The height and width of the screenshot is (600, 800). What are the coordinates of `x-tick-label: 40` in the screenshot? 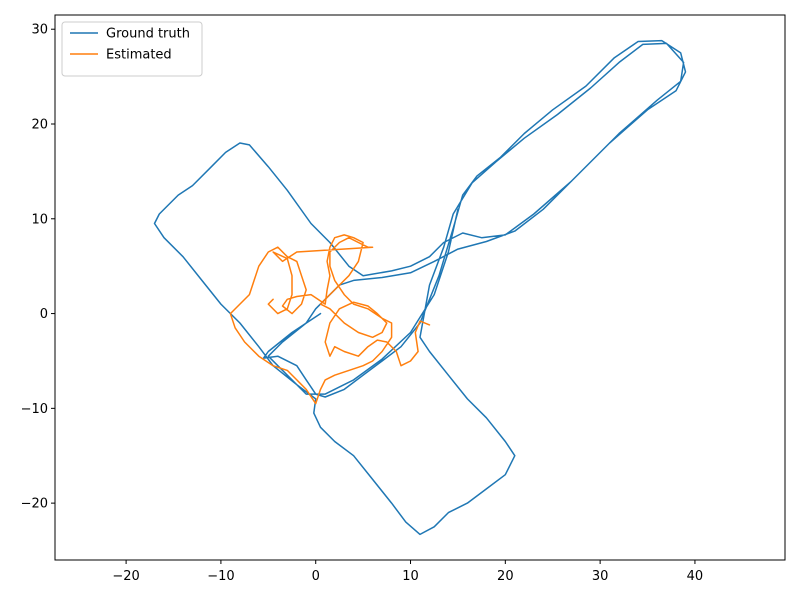 It's located at (695, 576).